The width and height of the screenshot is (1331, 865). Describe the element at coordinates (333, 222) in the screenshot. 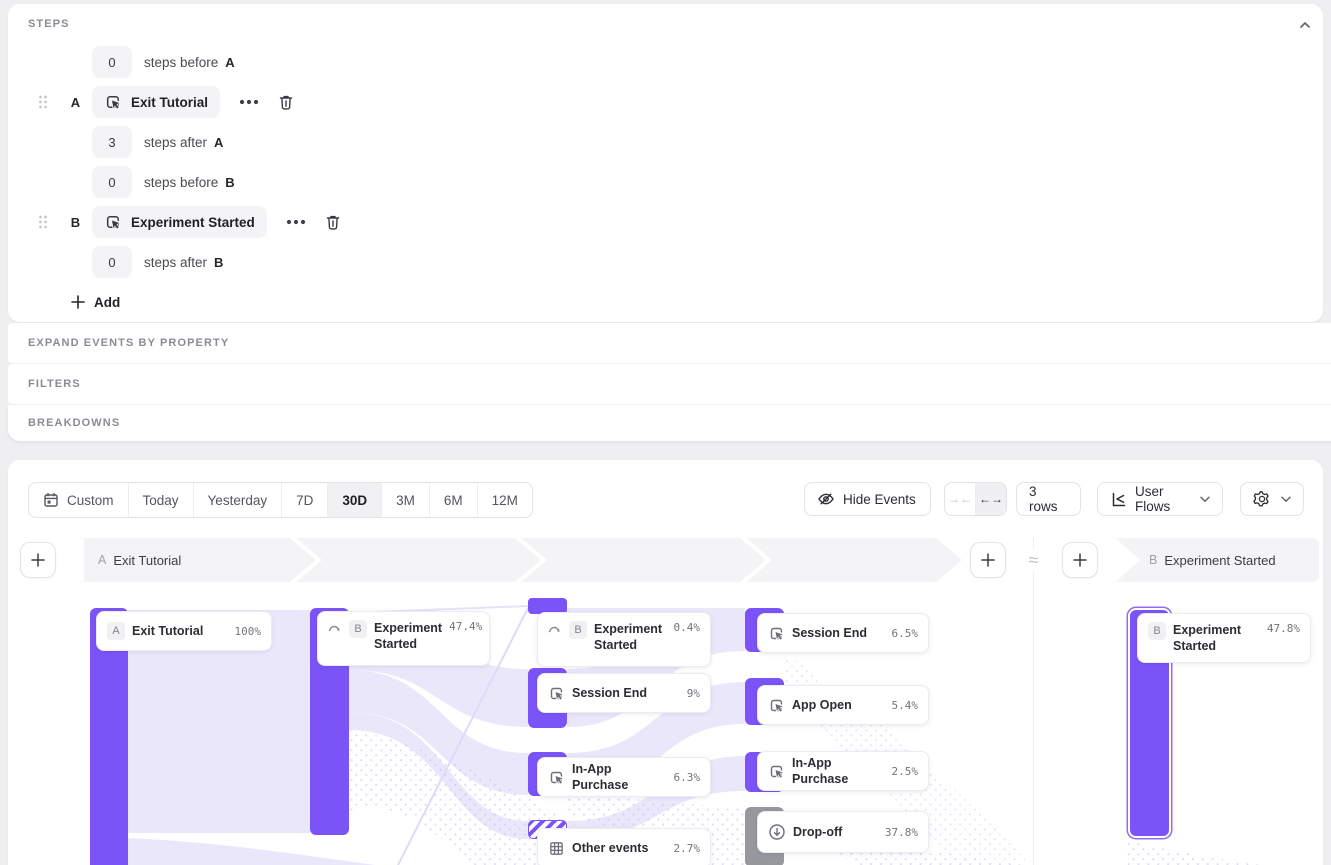

I see `step-b-delete-trash-icon` at that location.